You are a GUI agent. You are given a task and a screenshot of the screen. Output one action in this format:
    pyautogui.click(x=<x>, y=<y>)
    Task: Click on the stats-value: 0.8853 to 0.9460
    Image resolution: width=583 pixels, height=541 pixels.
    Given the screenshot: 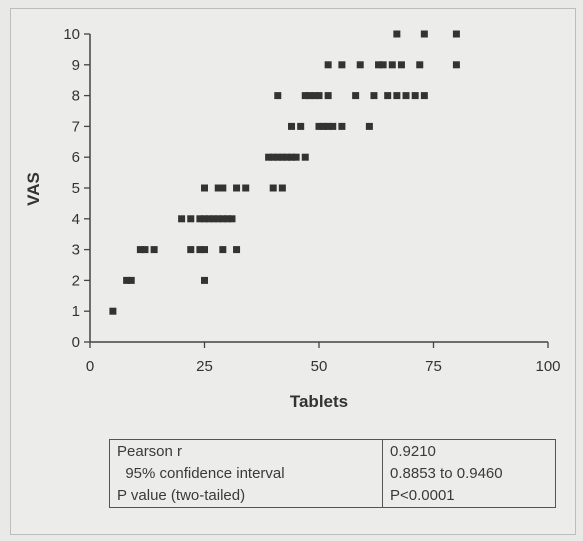 What is the action you would take?
    pyautogui.click(x=469, y=474)
    